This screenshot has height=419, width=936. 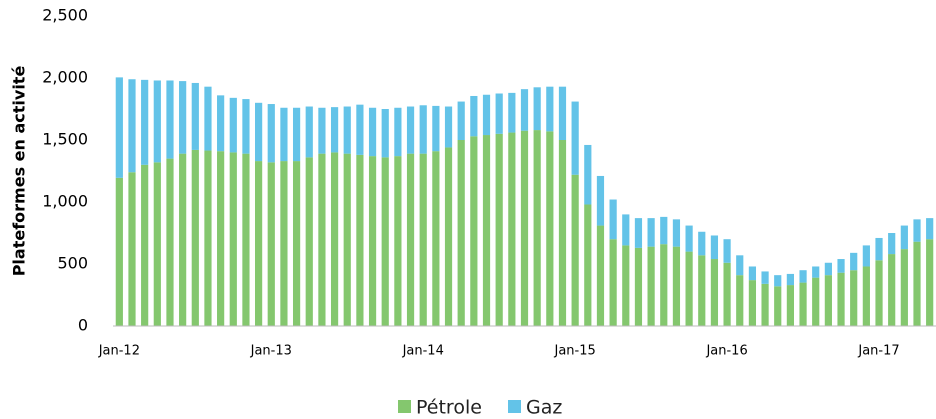 What do you see at coordinates (65, 139) in the screenshot?
I see `y-tick-label: 1,500` at bounding box center [65, 139].